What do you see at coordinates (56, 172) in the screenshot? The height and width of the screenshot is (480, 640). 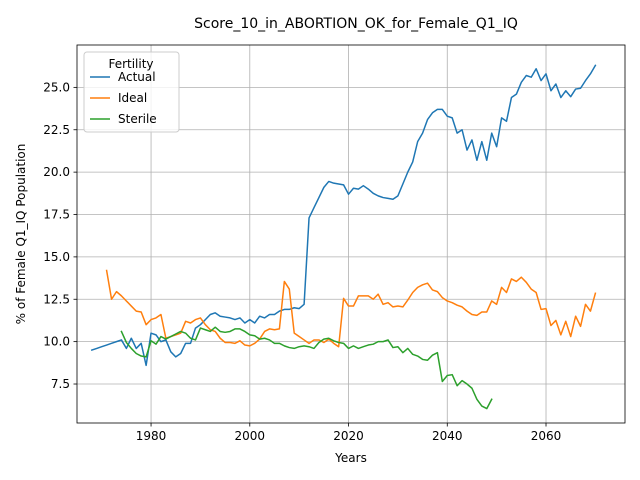 I see `y-tick-label: 20.0` at bounding box center [56, 172].